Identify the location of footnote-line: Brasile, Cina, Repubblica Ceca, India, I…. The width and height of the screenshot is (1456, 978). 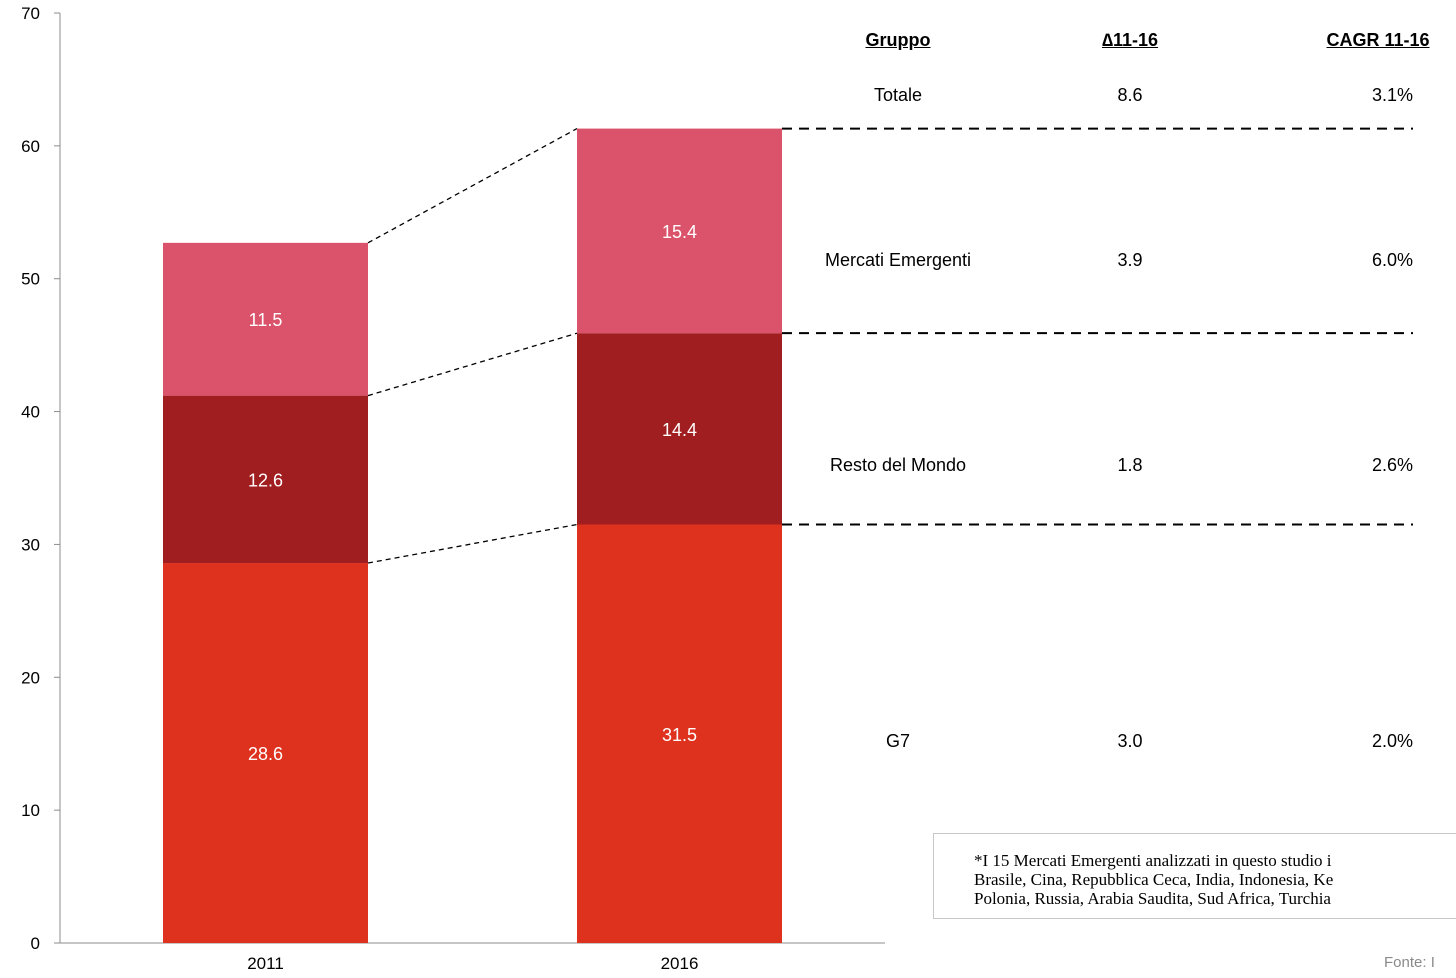
(1154, 879).